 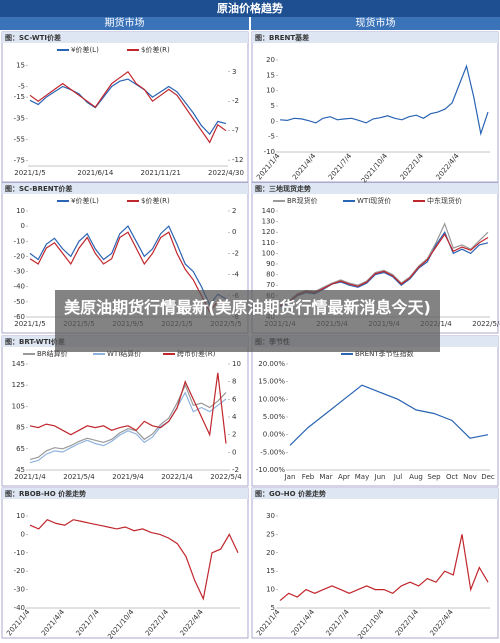 I want to click on y2-tick-label: 6, so click(x=234, y=399).